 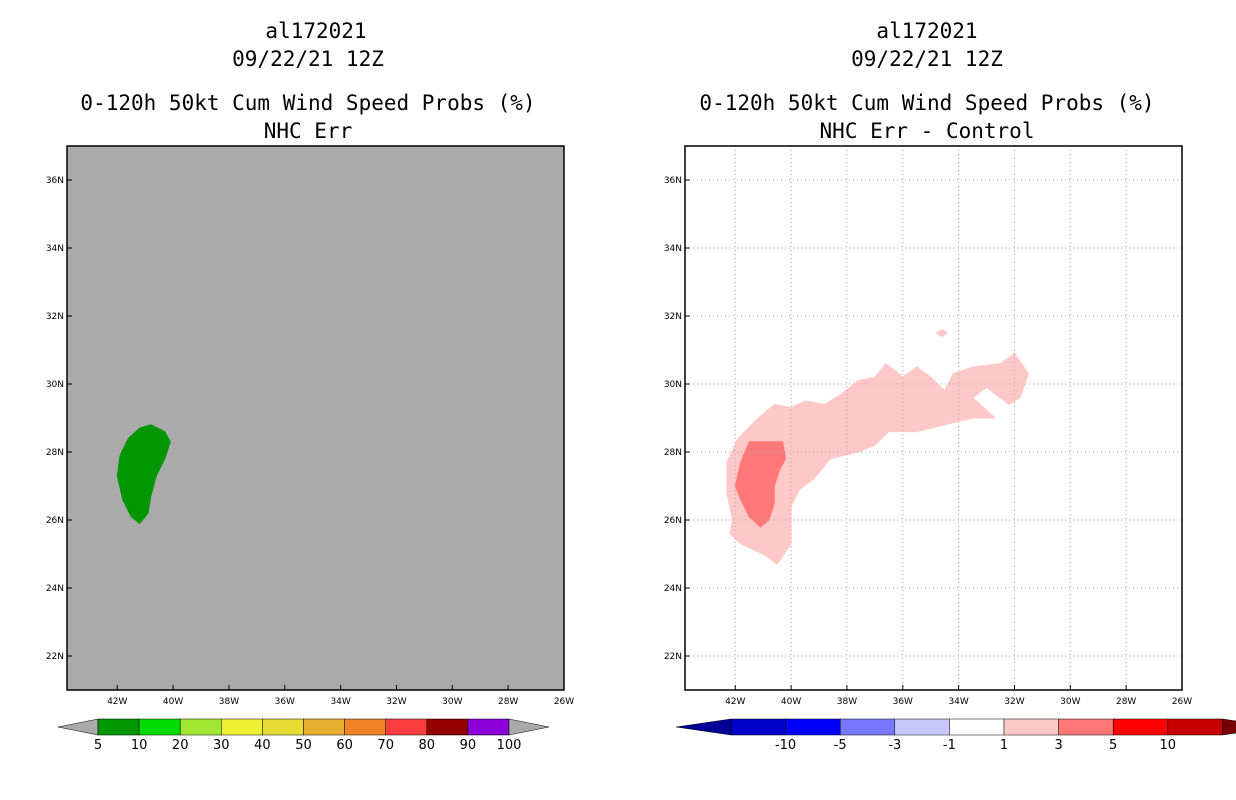 I want to click on colorbar-label: 3, so click(x=1058, y=745).